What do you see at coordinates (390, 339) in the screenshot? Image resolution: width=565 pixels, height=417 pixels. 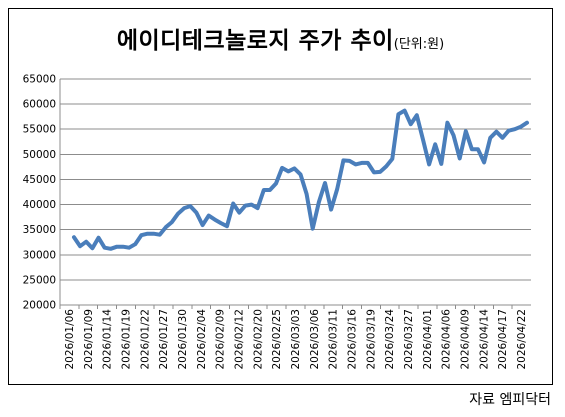 I see `x-tick-label: 2026/03/24` at bounding box center [390, 339].